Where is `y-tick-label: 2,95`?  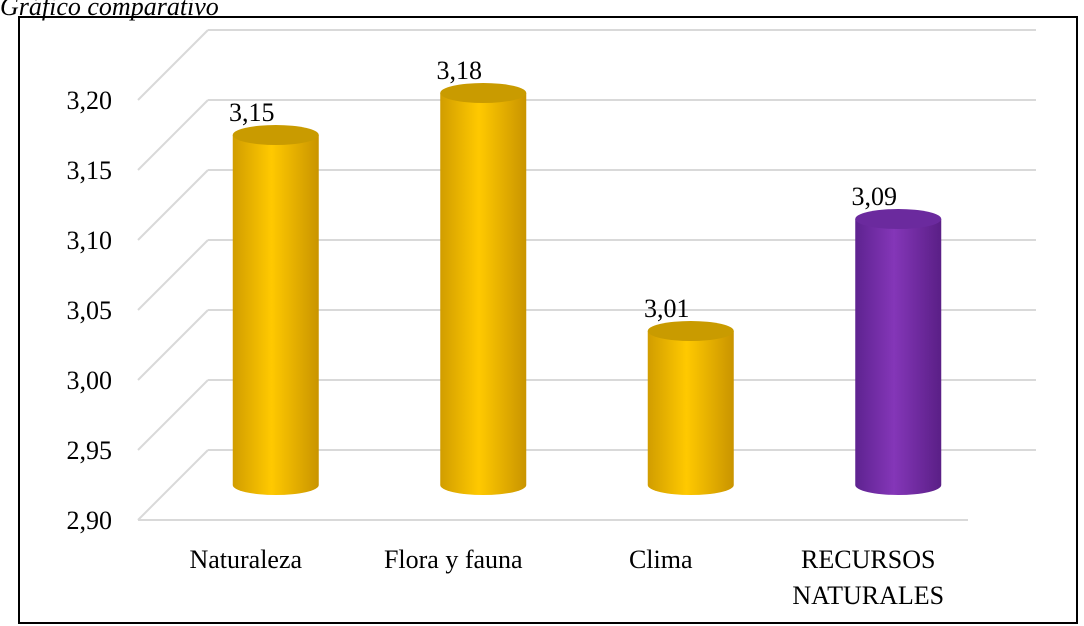
y-tick-label: 2,95 is located at coordinates (90, 450).